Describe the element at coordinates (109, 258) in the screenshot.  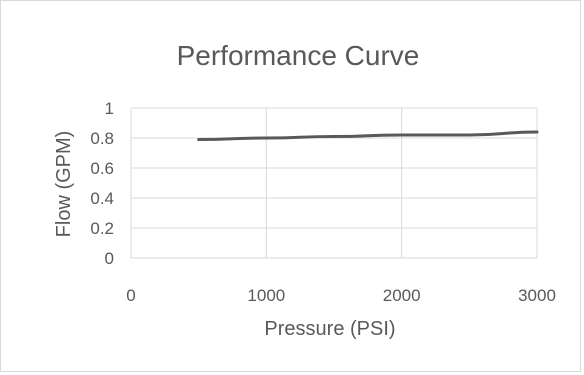
I see `y-tick-label-0: 0` at that location.